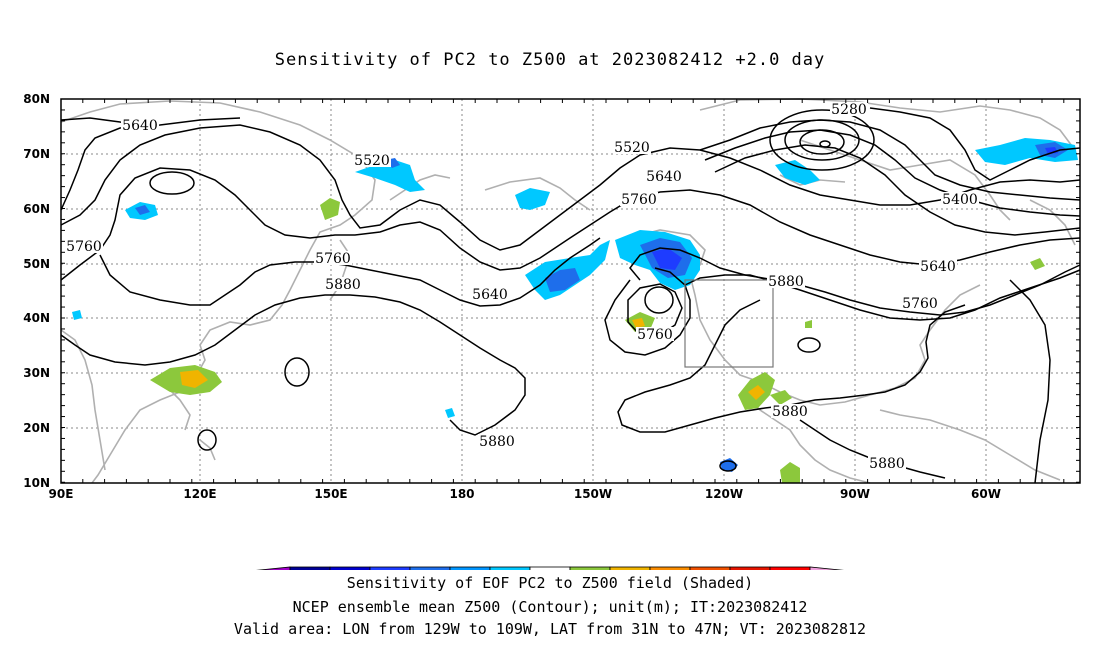  What do you see at coordinates (273, 568) in the screenshot?
I see `colorbar-low-end` at bounding box center [273, 568].